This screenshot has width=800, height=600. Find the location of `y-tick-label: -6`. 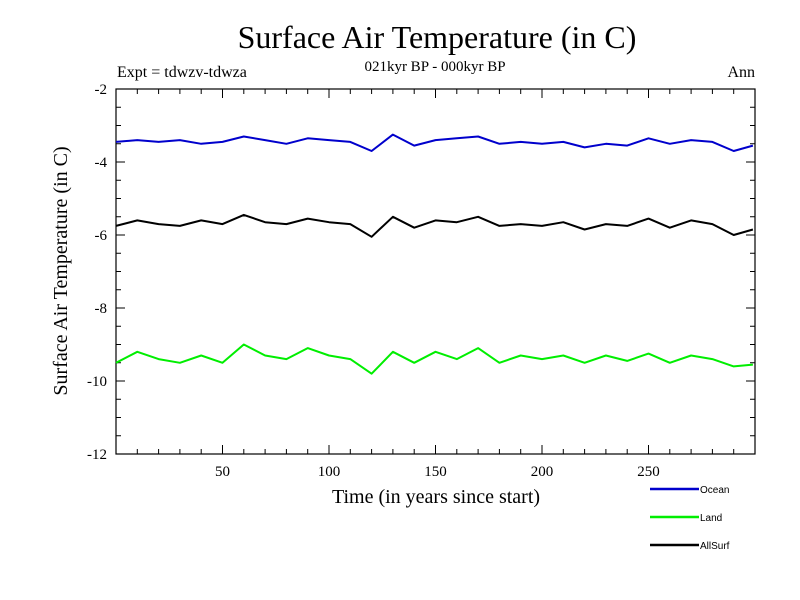

y-tick-label: -6 is located at coordinates (101, 236).